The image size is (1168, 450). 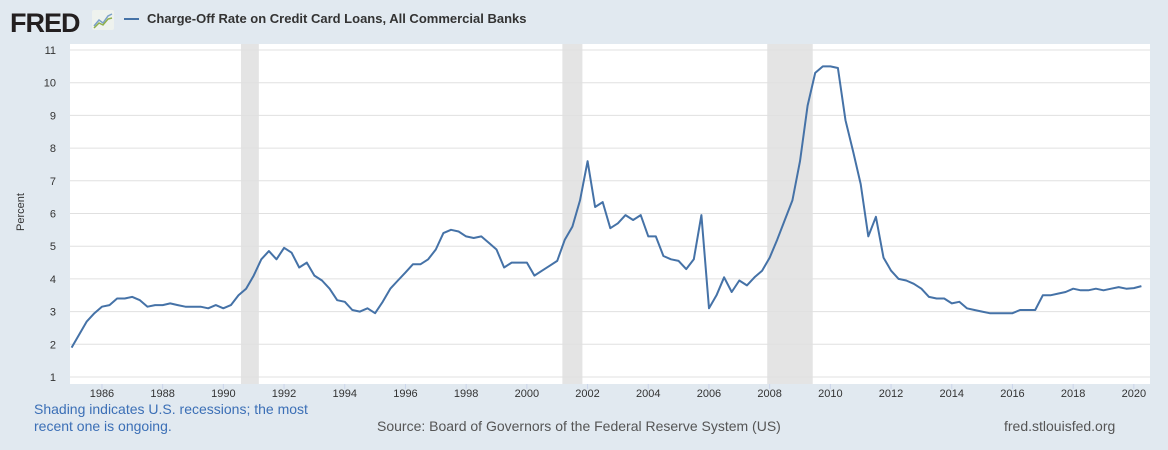 I want to click on fred-logo-graph-icon, so click(x=103, y=20).